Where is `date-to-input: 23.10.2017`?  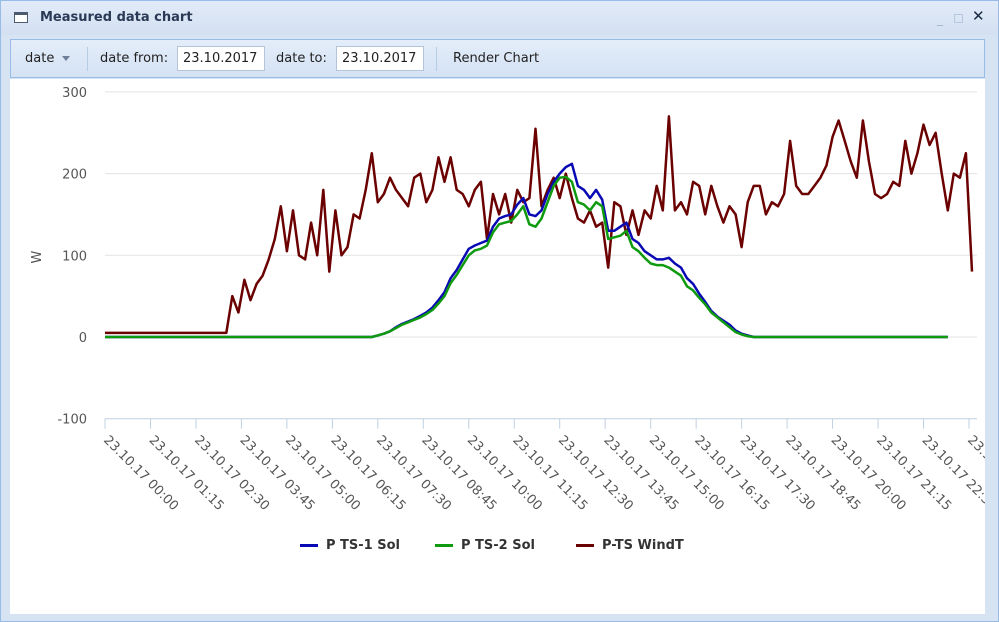
date-to-input: 23.10.2017 is located at coordinates (380, 58).